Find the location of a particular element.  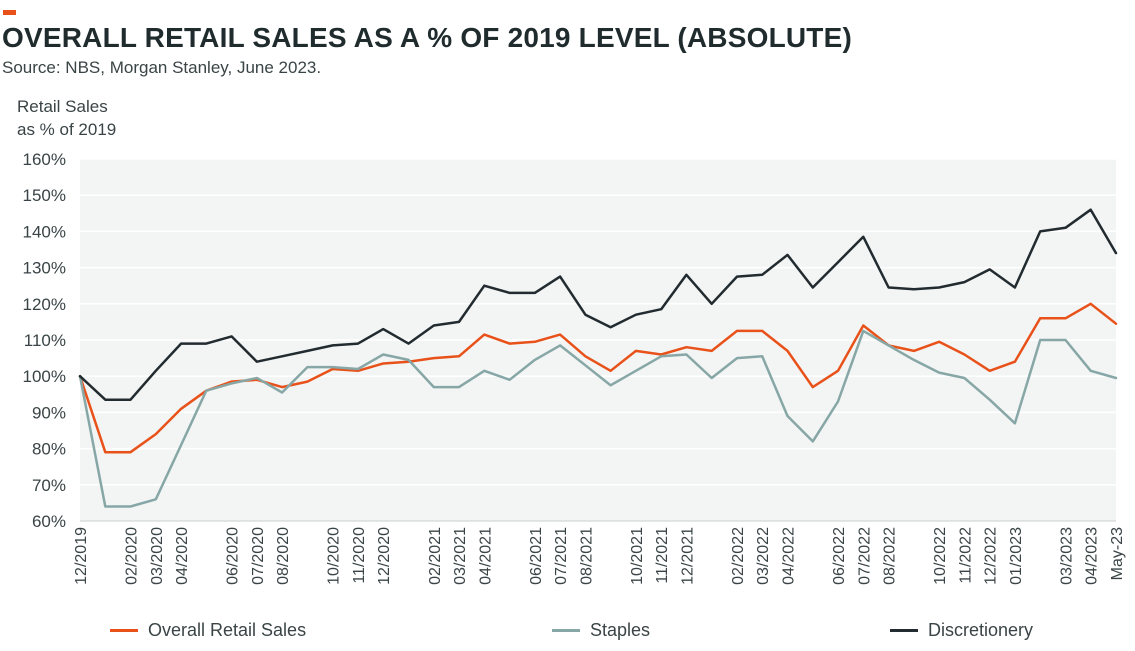

x-tick-label: 03/2022 is located at coordinates (763, 556).